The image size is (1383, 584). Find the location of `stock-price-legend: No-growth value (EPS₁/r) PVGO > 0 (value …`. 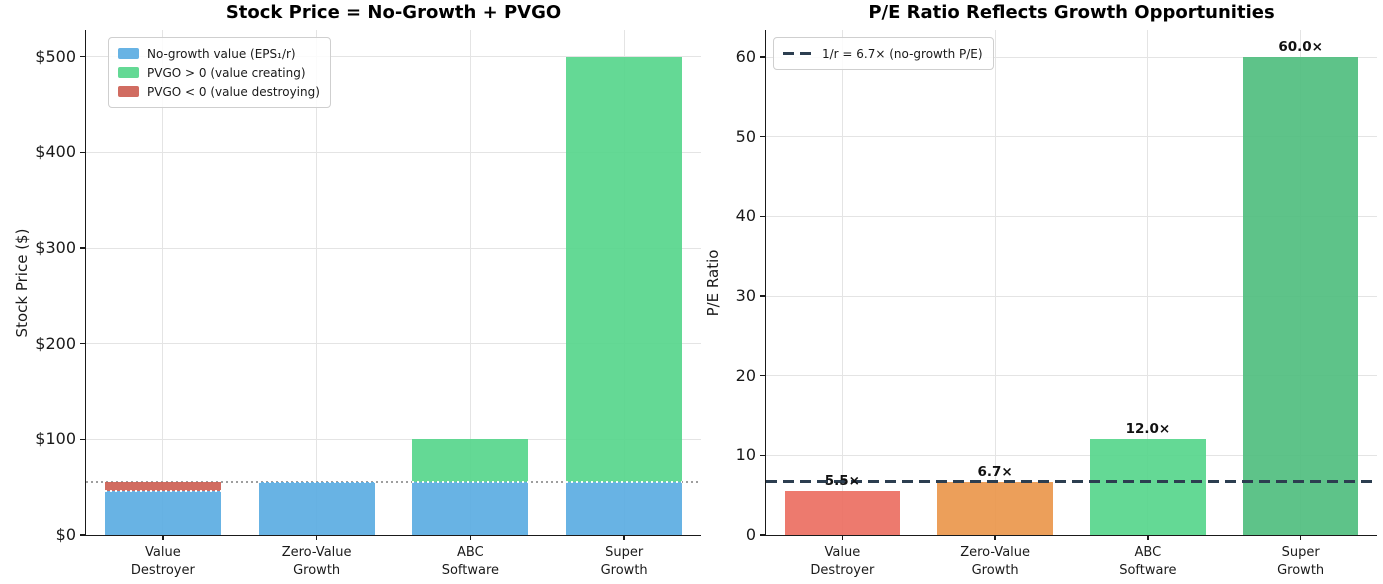

stock-price-legend: No-growth value (EPS₁/r) PVGO > 0 (value … is located at coordinates (219, 72).